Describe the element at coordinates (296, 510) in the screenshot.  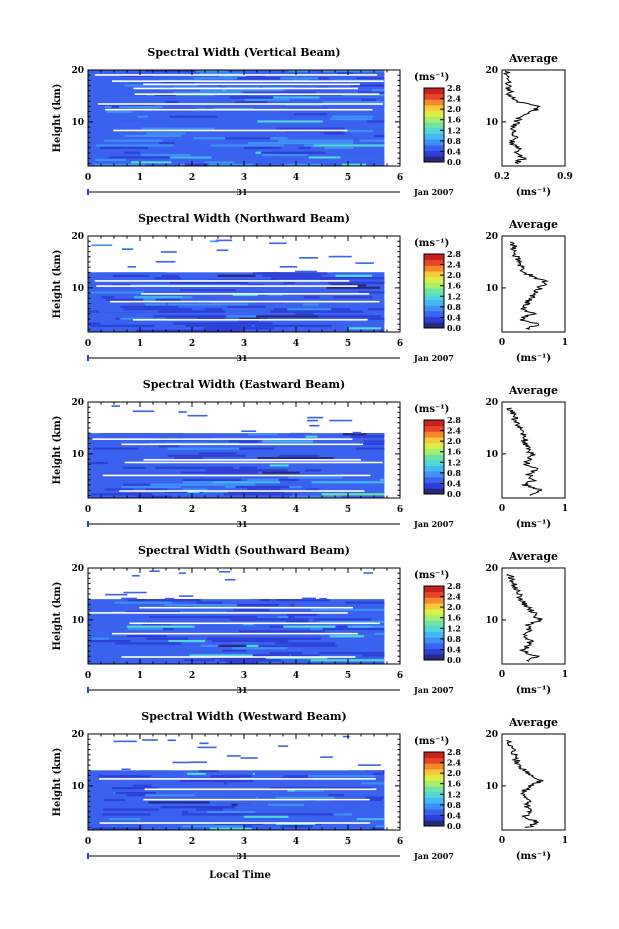
I see `x-tick-label: 4` at that location.